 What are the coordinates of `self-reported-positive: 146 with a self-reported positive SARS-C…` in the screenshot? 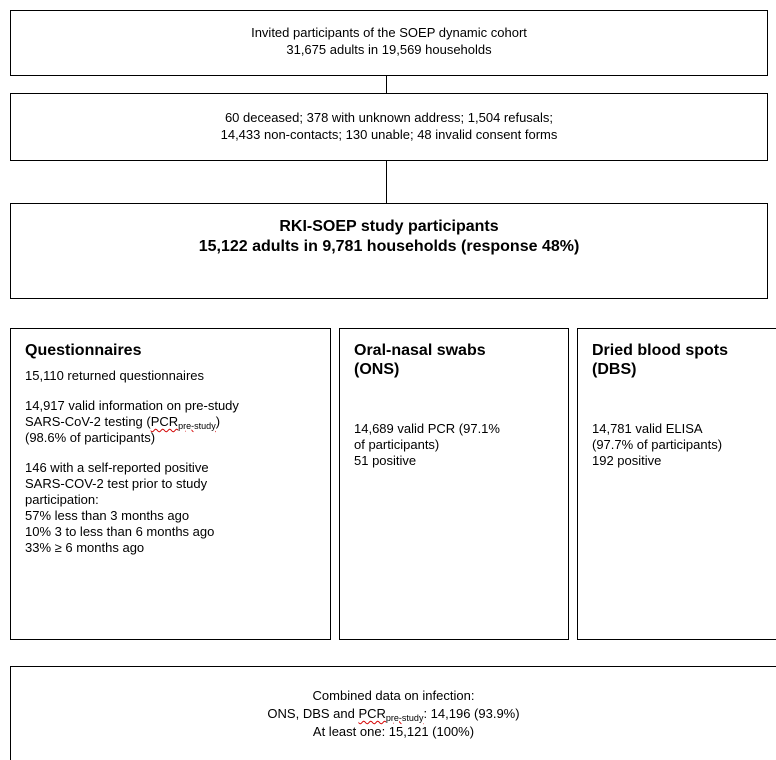 It's located at (172, 508).